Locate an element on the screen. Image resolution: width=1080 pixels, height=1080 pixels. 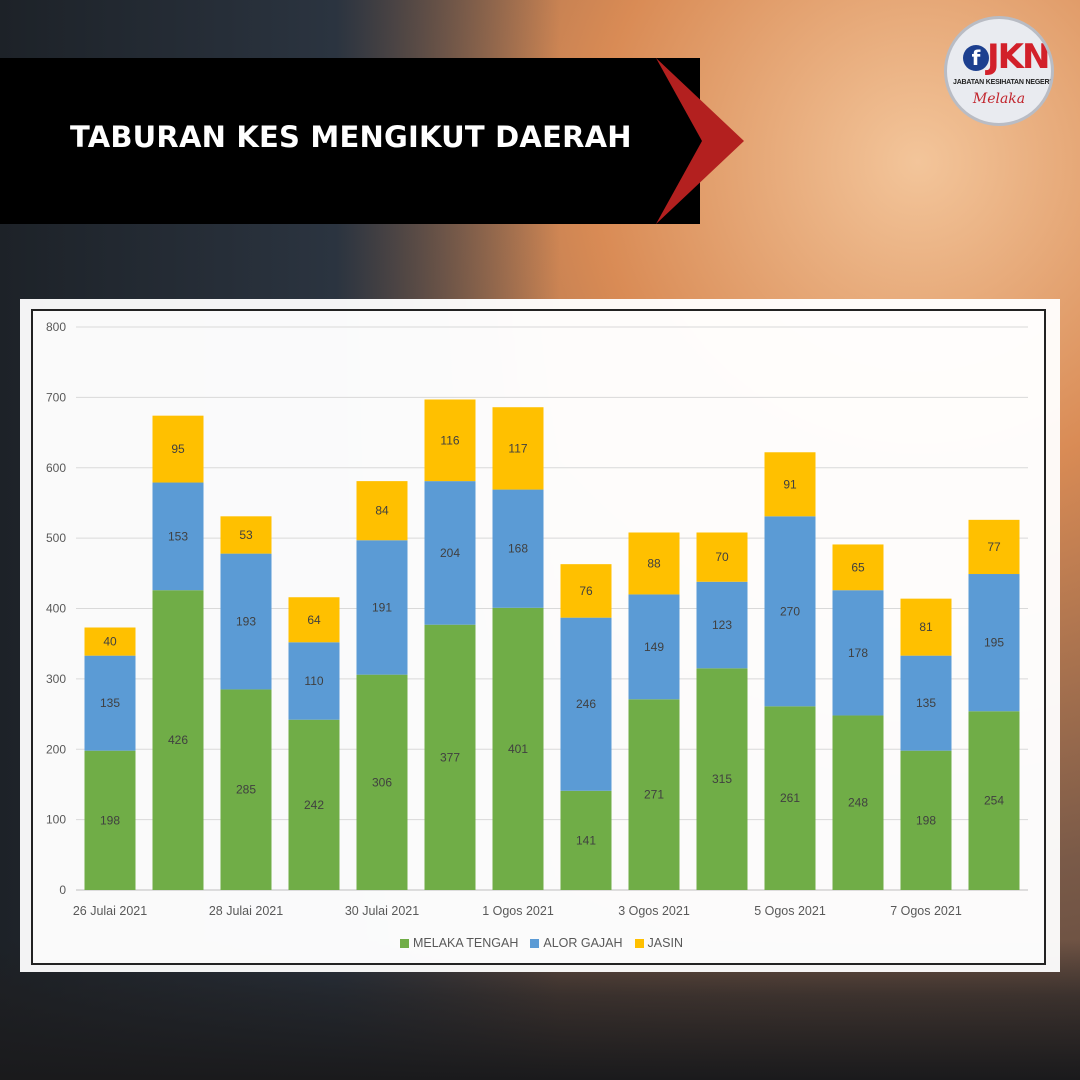
data-label-melaka-tengah-2: 285 is located at coordinates (246, 790).